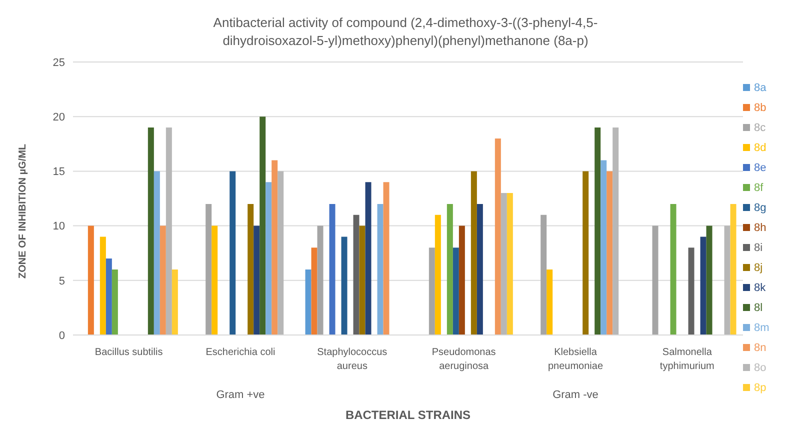 The width and height of the screenshot is (811, 443). What do you see at coordinates (760, 128) in the screenshot?
I see `legend-label: 8c` at bounding box center [760, 128].